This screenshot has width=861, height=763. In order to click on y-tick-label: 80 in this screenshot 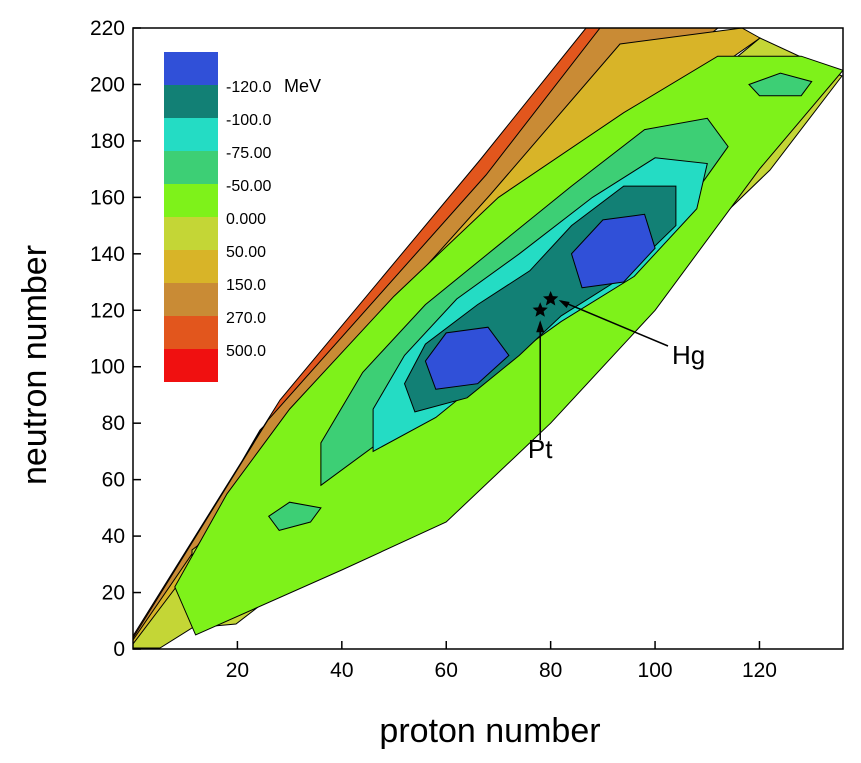, I will do `click(113, 423)`.